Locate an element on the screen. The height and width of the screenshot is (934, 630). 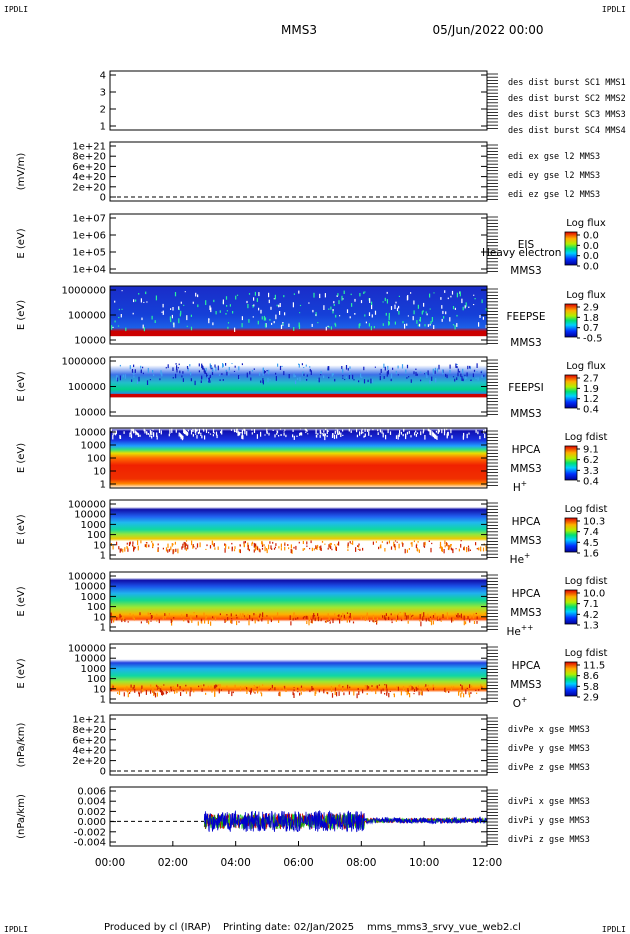
y-tick-label: 1e+07 is located at coordinates (89, 219).